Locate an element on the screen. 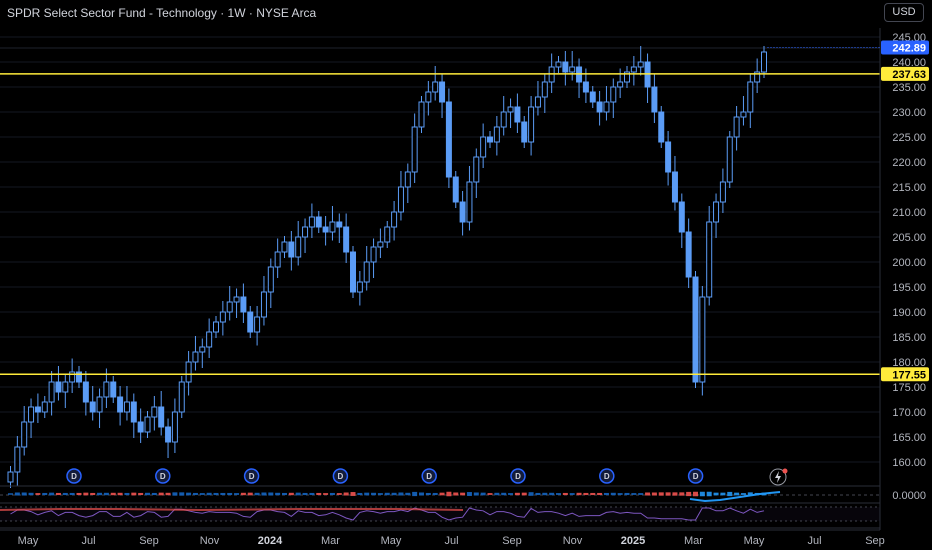 This screenshot has height=550, width=932. time-tick-label: Sep is located at coordinates (149, 541).